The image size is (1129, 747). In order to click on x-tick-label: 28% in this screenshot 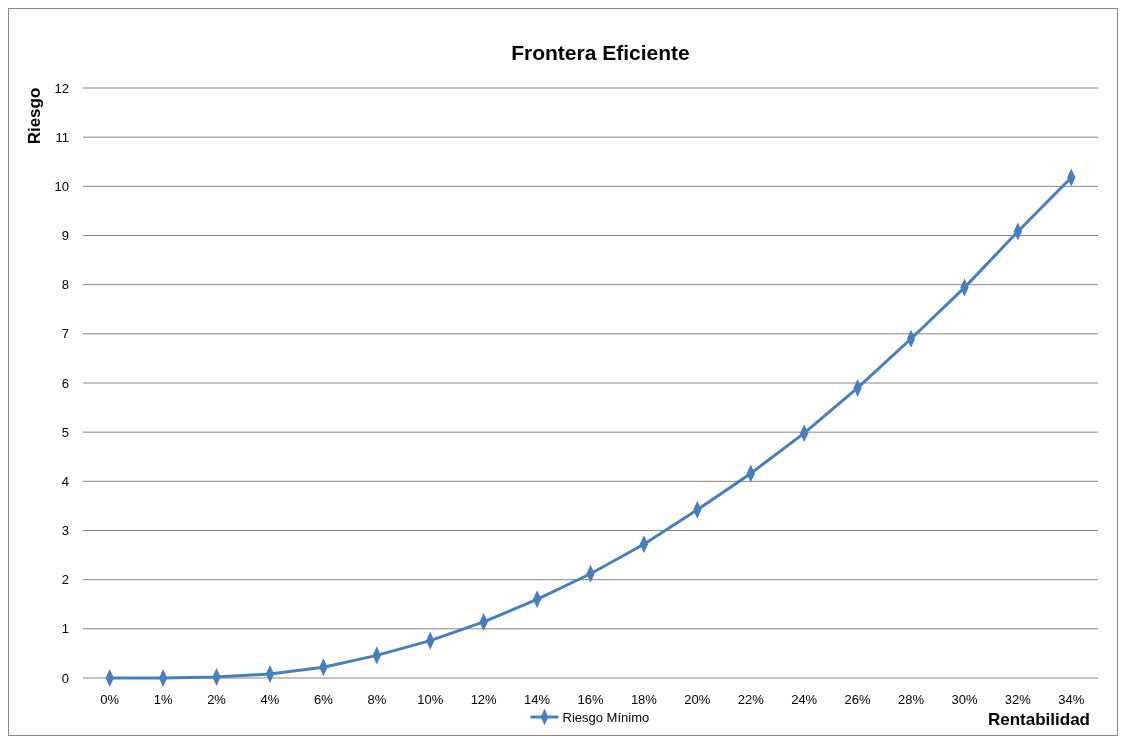, I will do `click(911, 699)`.